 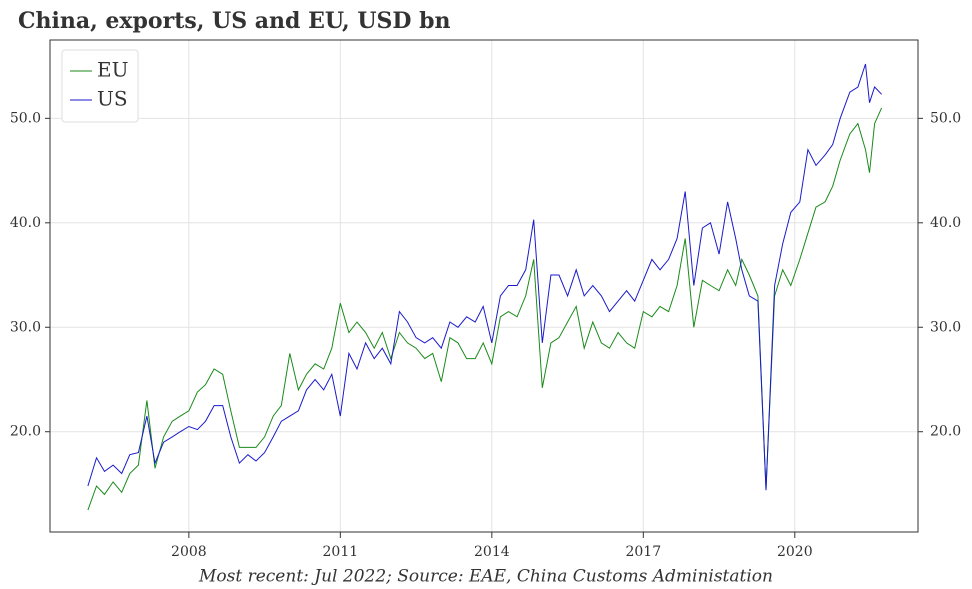 I want to click on y2-tick-label: 20.0, so click(x=945, y=432).